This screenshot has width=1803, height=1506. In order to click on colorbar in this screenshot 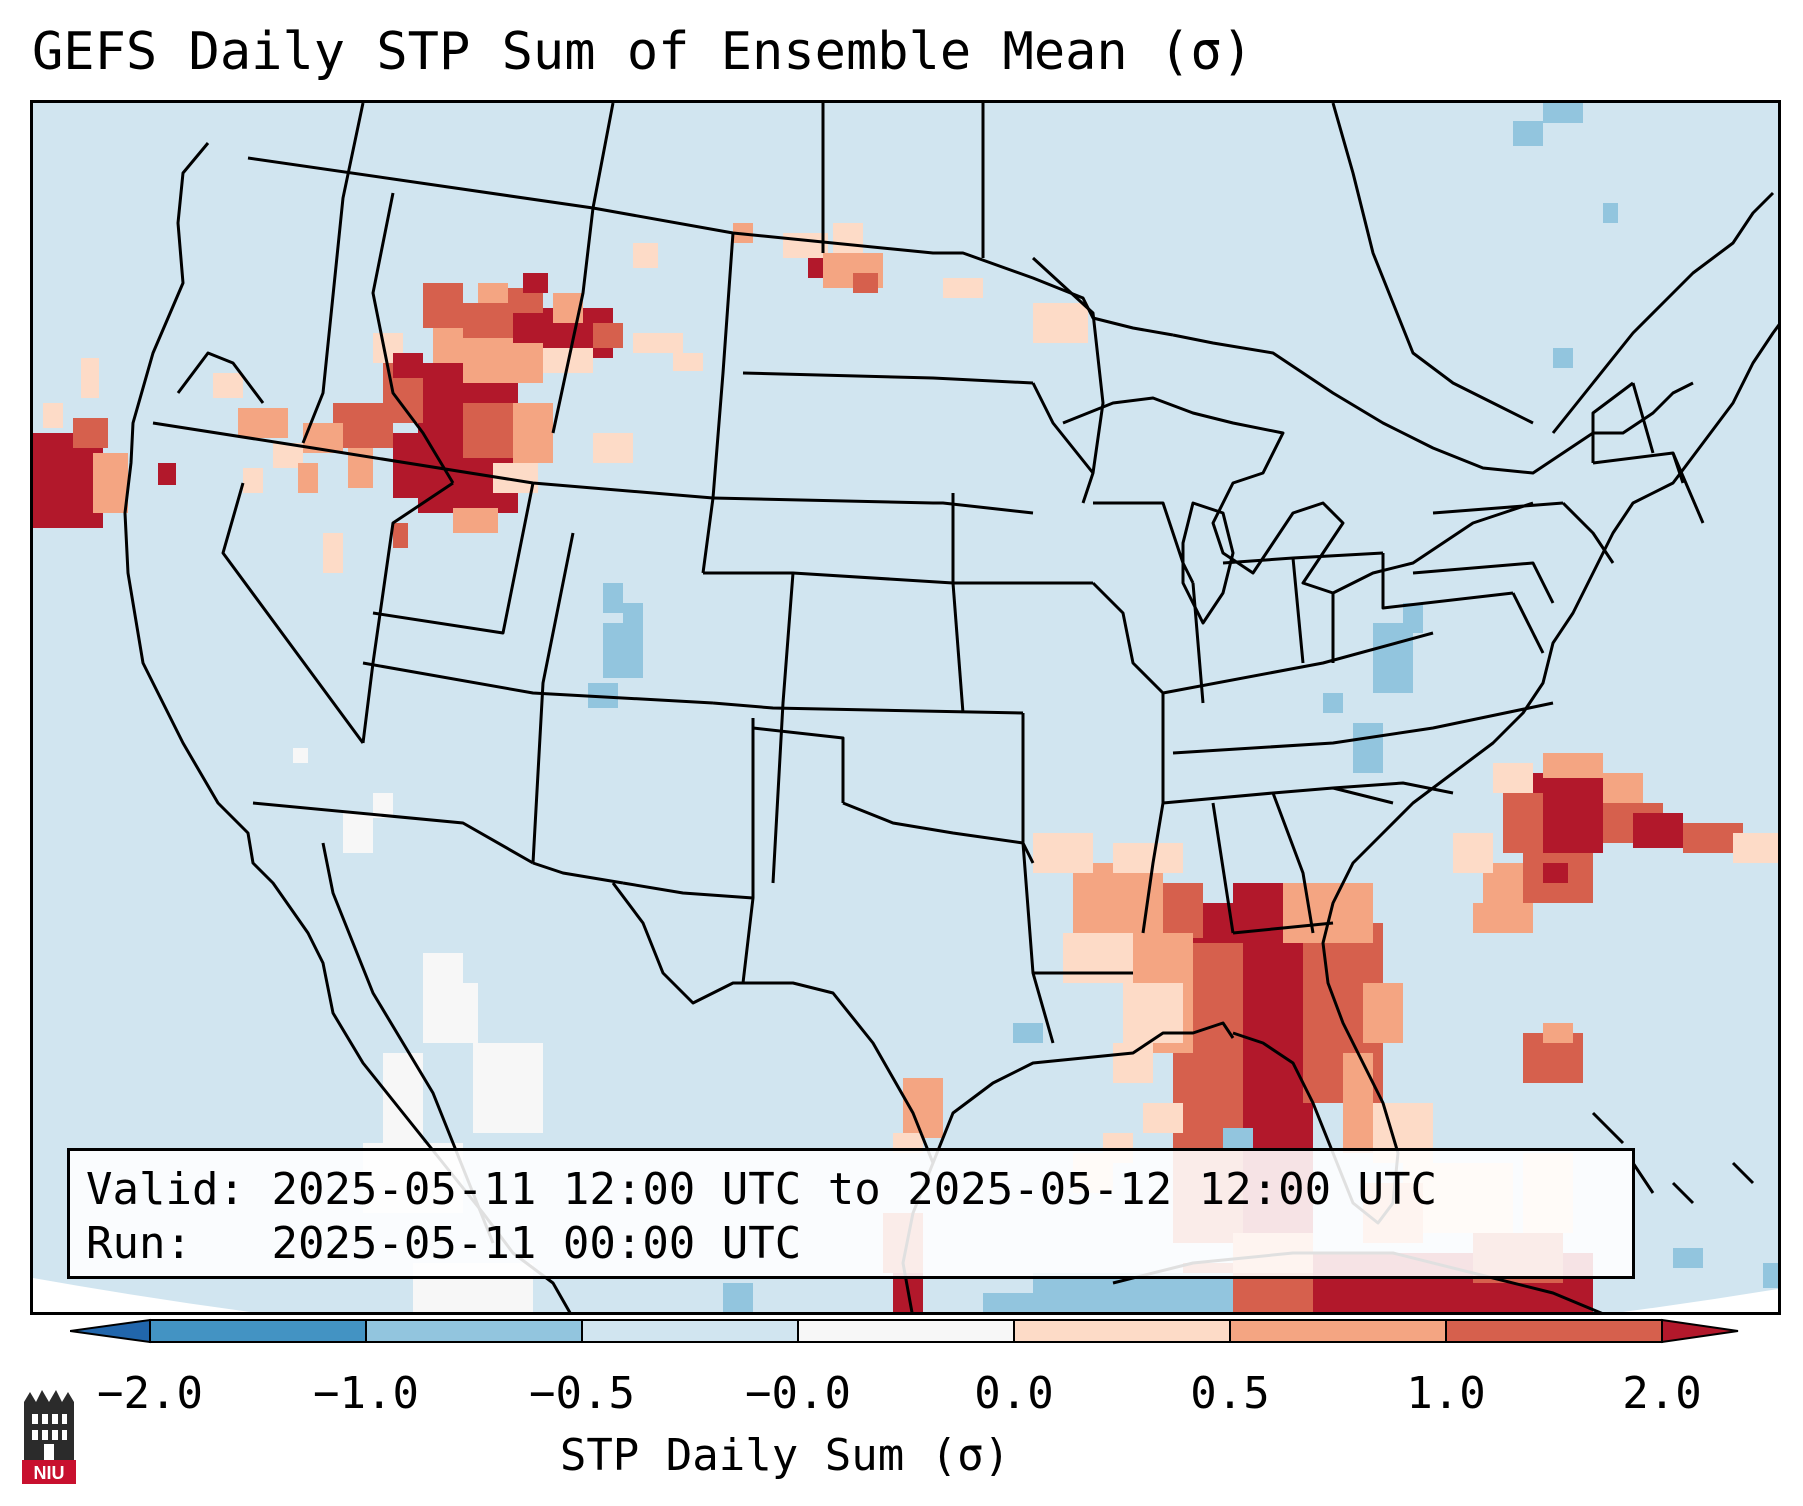, I will do `click(904, 1331)`.